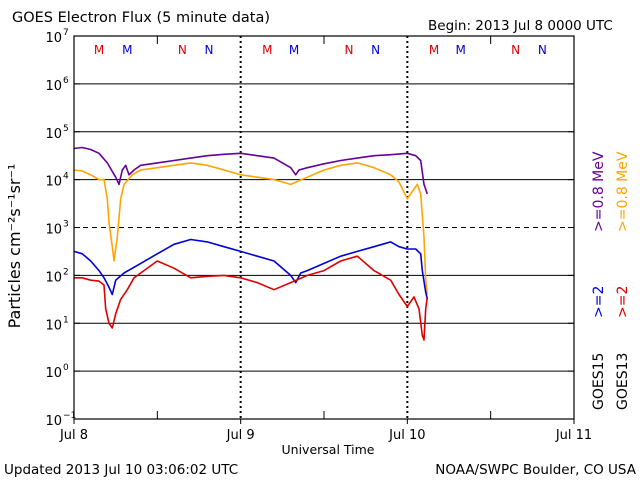 This screenshot has height=480, width=640. I want to click on y-tick-label: 10 3, so click(56, 229).